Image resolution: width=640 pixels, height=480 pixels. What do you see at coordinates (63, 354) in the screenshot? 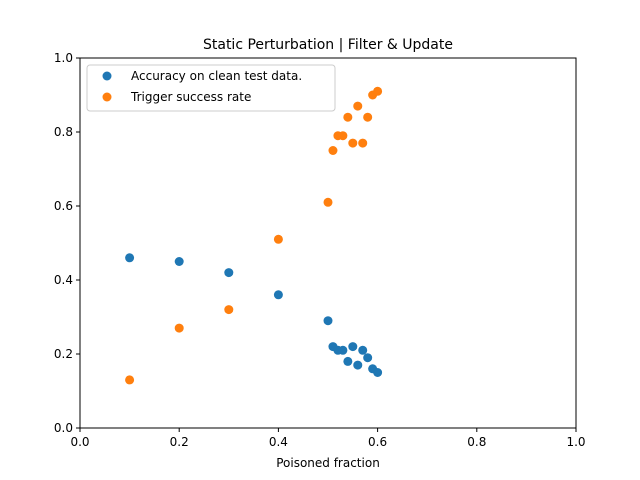
I see `y-tick-label: 0.2` at bounding box center [63, 354].